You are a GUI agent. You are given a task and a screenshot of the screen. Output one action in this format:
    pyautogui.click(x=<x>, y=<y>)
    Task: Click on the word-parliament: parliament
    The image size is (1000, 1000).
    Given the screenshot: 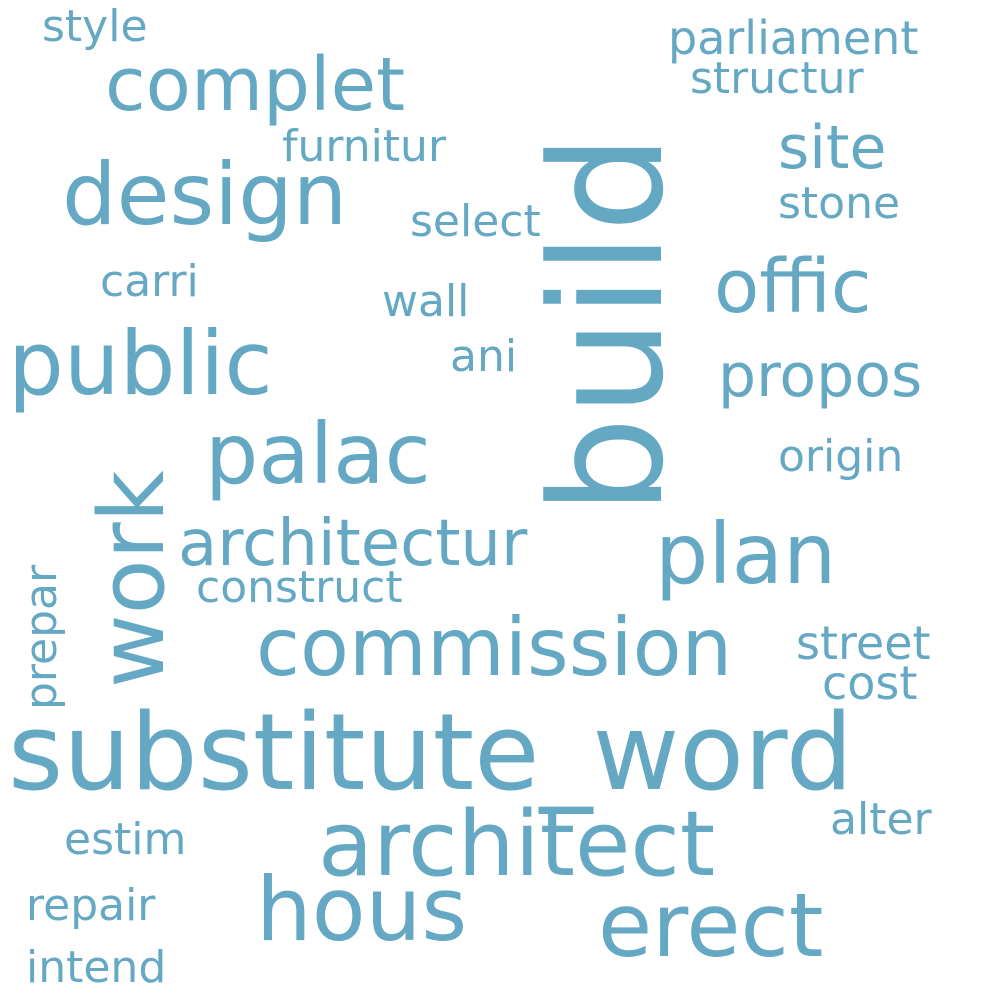 What is the action you would take?
    pyautogui.click(x=793, y=38)
    